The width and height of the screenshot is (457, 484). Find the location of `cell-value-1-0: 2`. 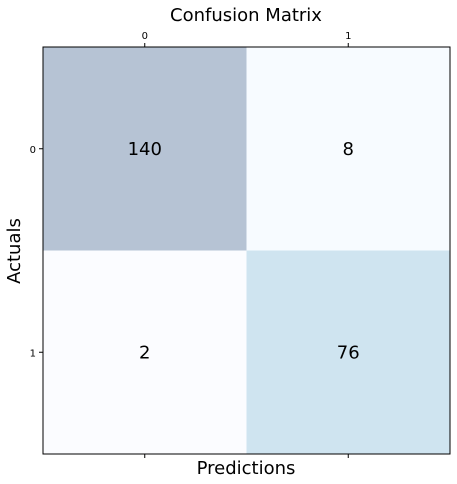

cell-value-1-0: 2 is located at coordinates (144, 352).